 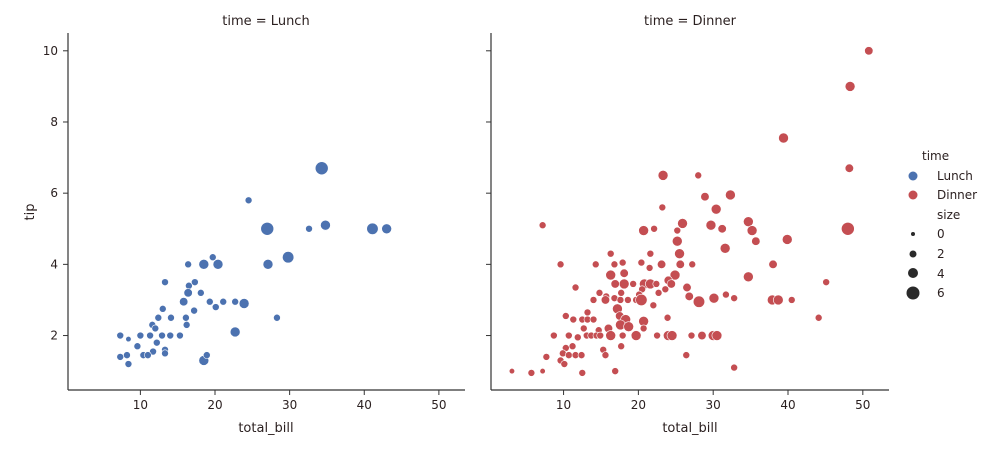 I want to click on legend-size-0: 0, so click(x=941, y=234).